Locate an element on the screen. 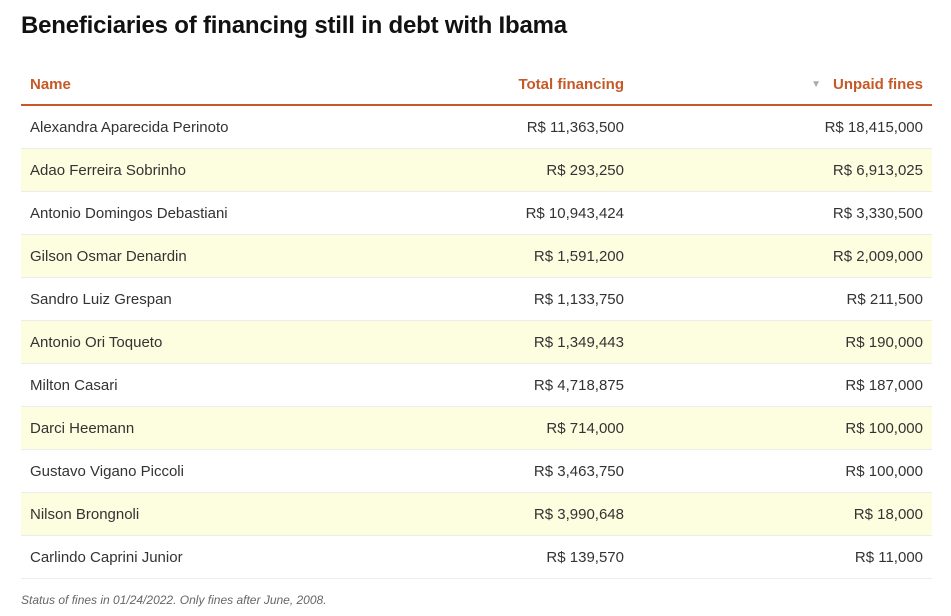 This screenshot has height=616, width=951. cell-total-financing: R$ 3,990,648 is located at coordinates (578, 514).